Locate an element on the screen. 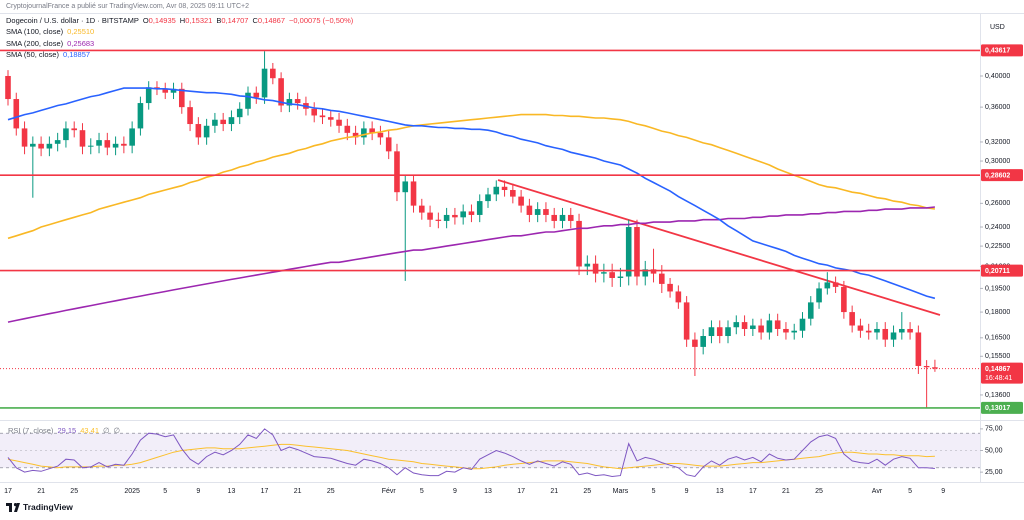  sma-name: SMA (100, close) is located at coordinates (35, 31).